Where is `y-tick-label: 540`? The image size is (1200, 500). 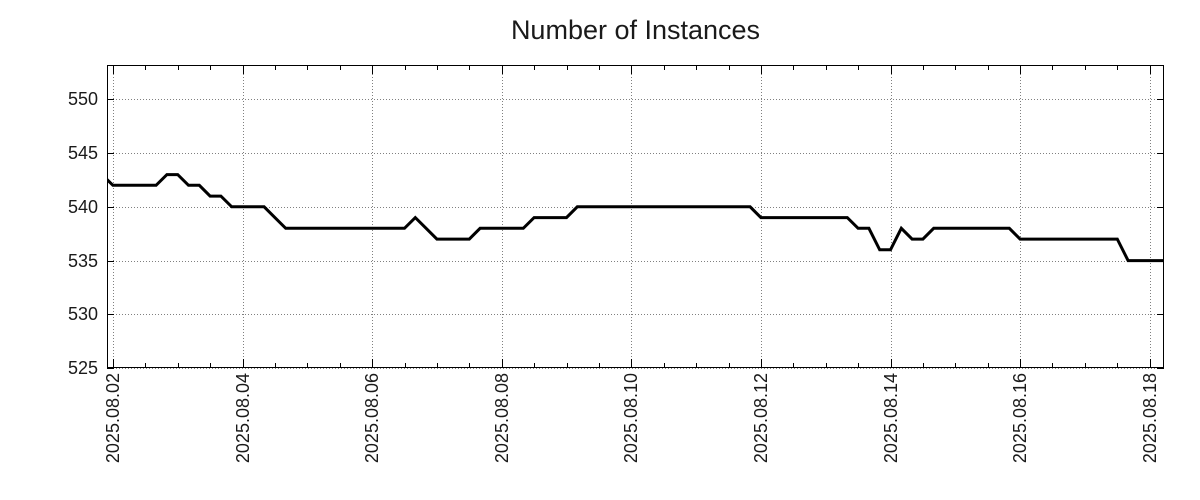 y-tick-label: 540 is located at coordinates (82, 207).